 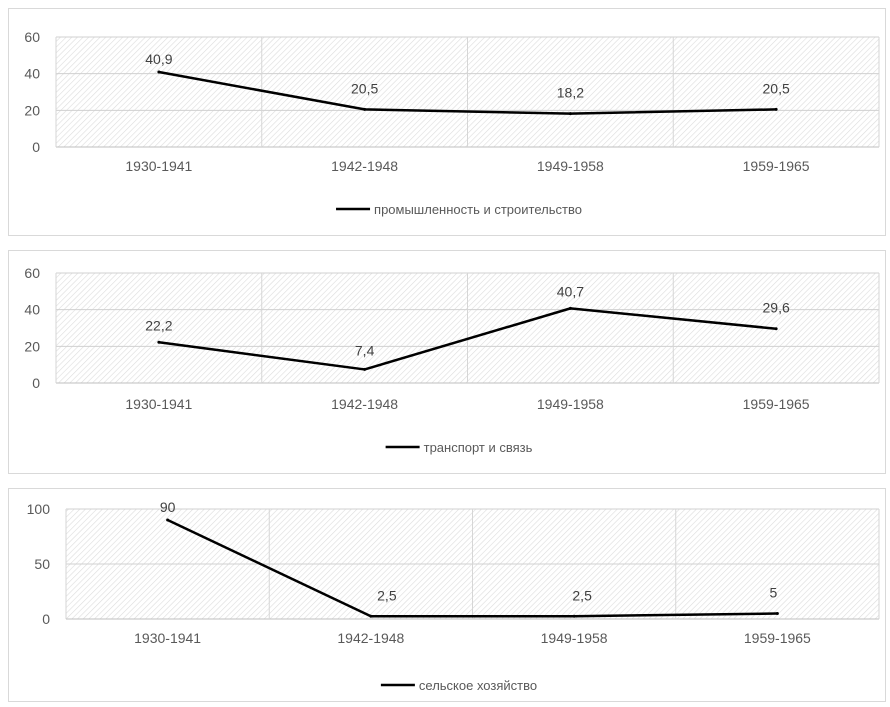 I want to click on data-label: 40,7, so click(x=570, y=291).